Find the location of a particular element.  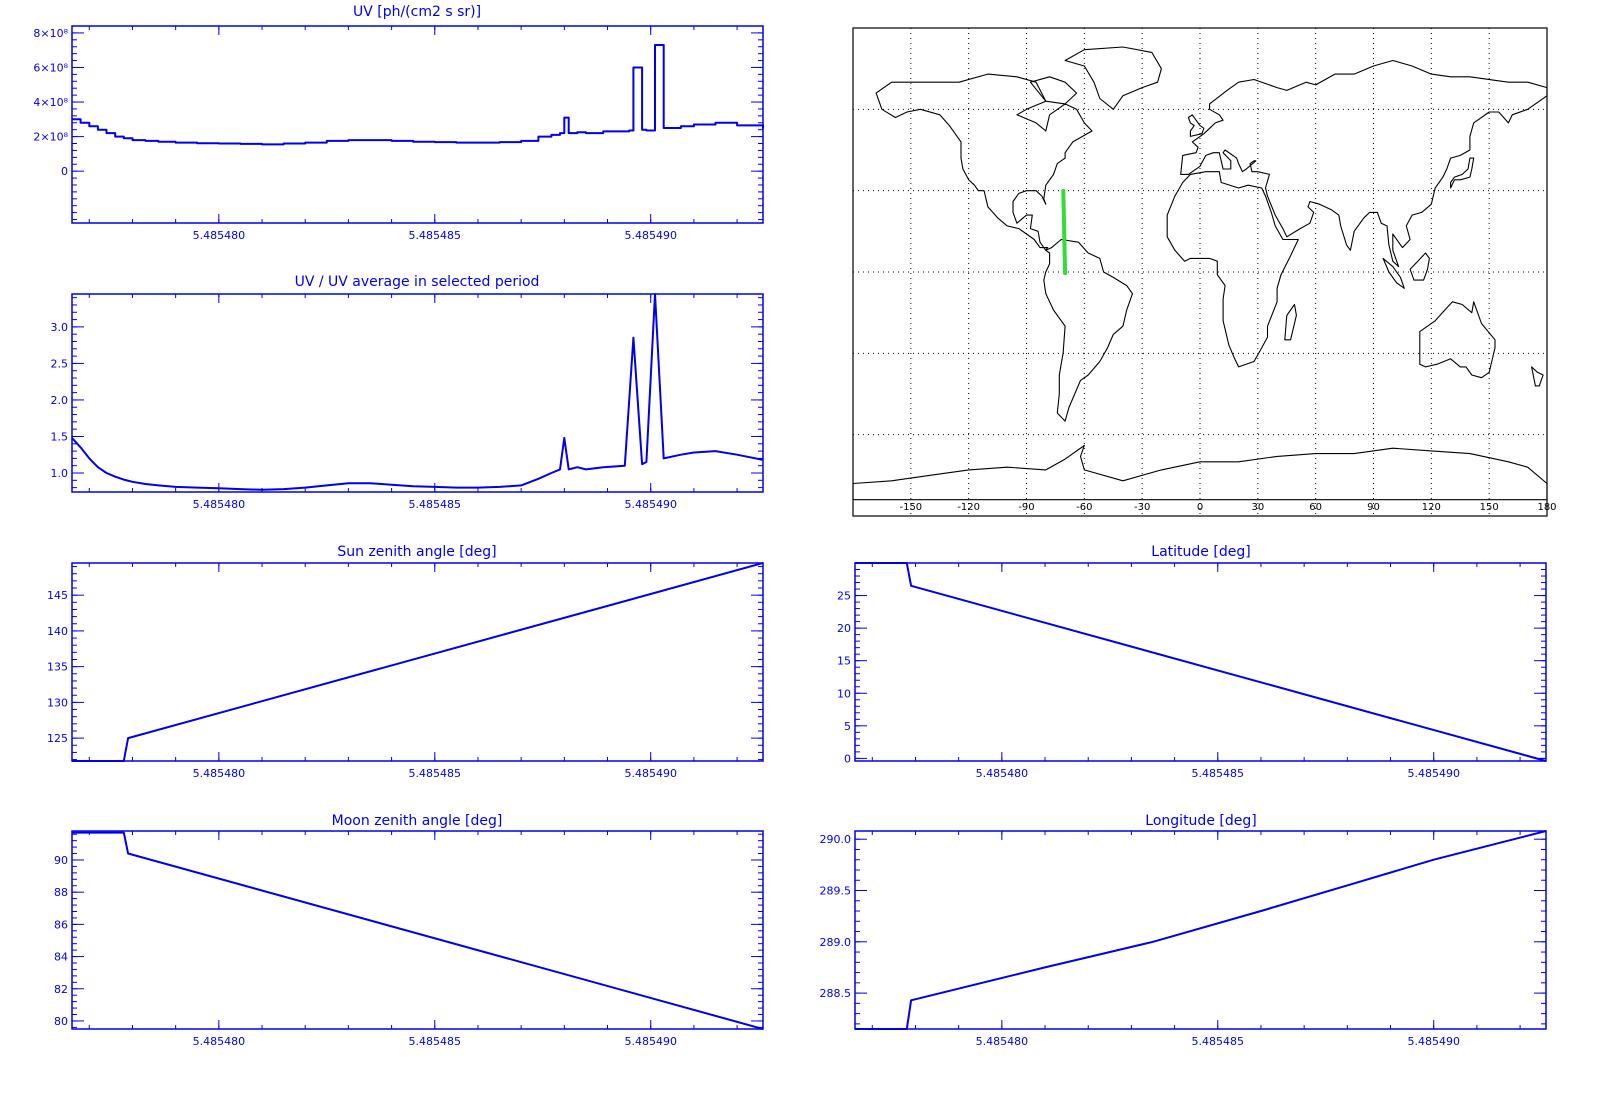

map-track-layer is located at coordinates (1064, 232).